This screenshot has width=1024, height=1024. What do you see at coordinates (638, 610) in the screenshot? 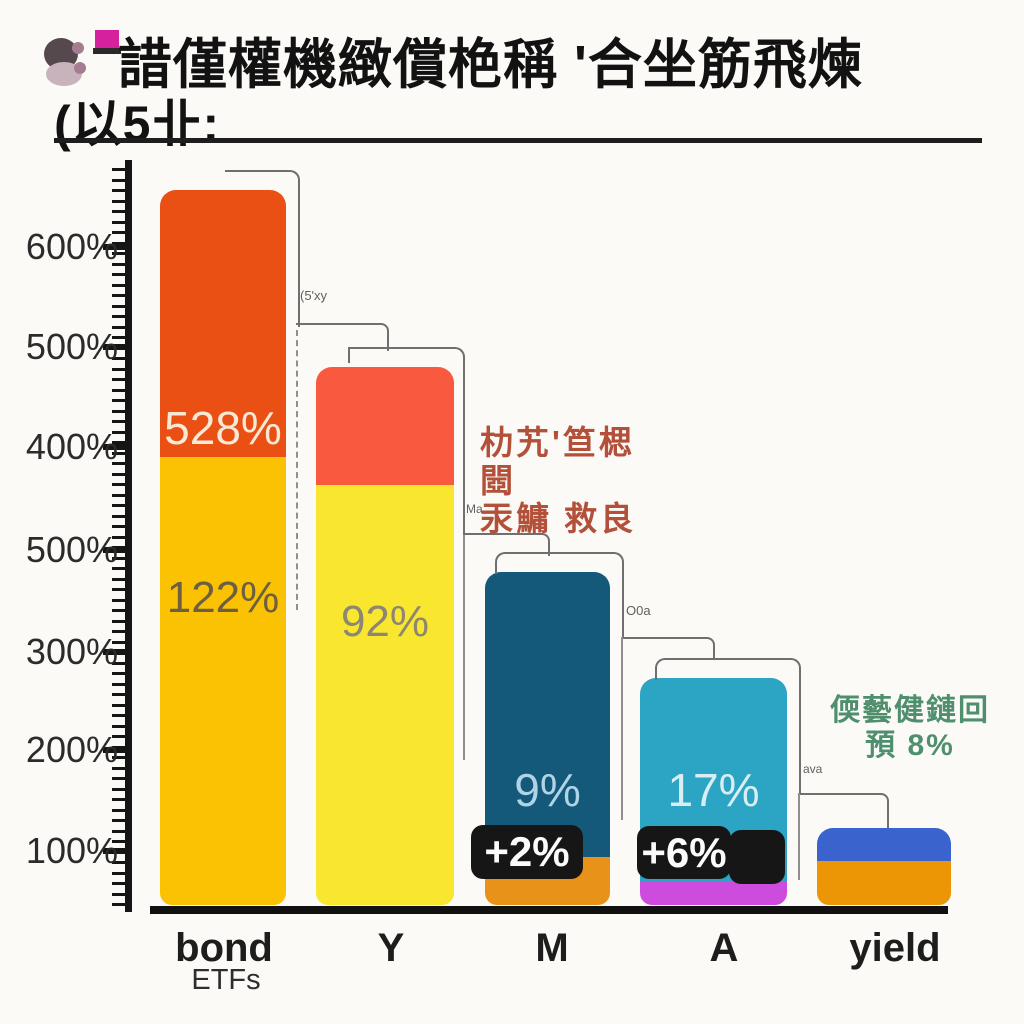
I see `connector-label: O0a` at bounding box center [638, 610].